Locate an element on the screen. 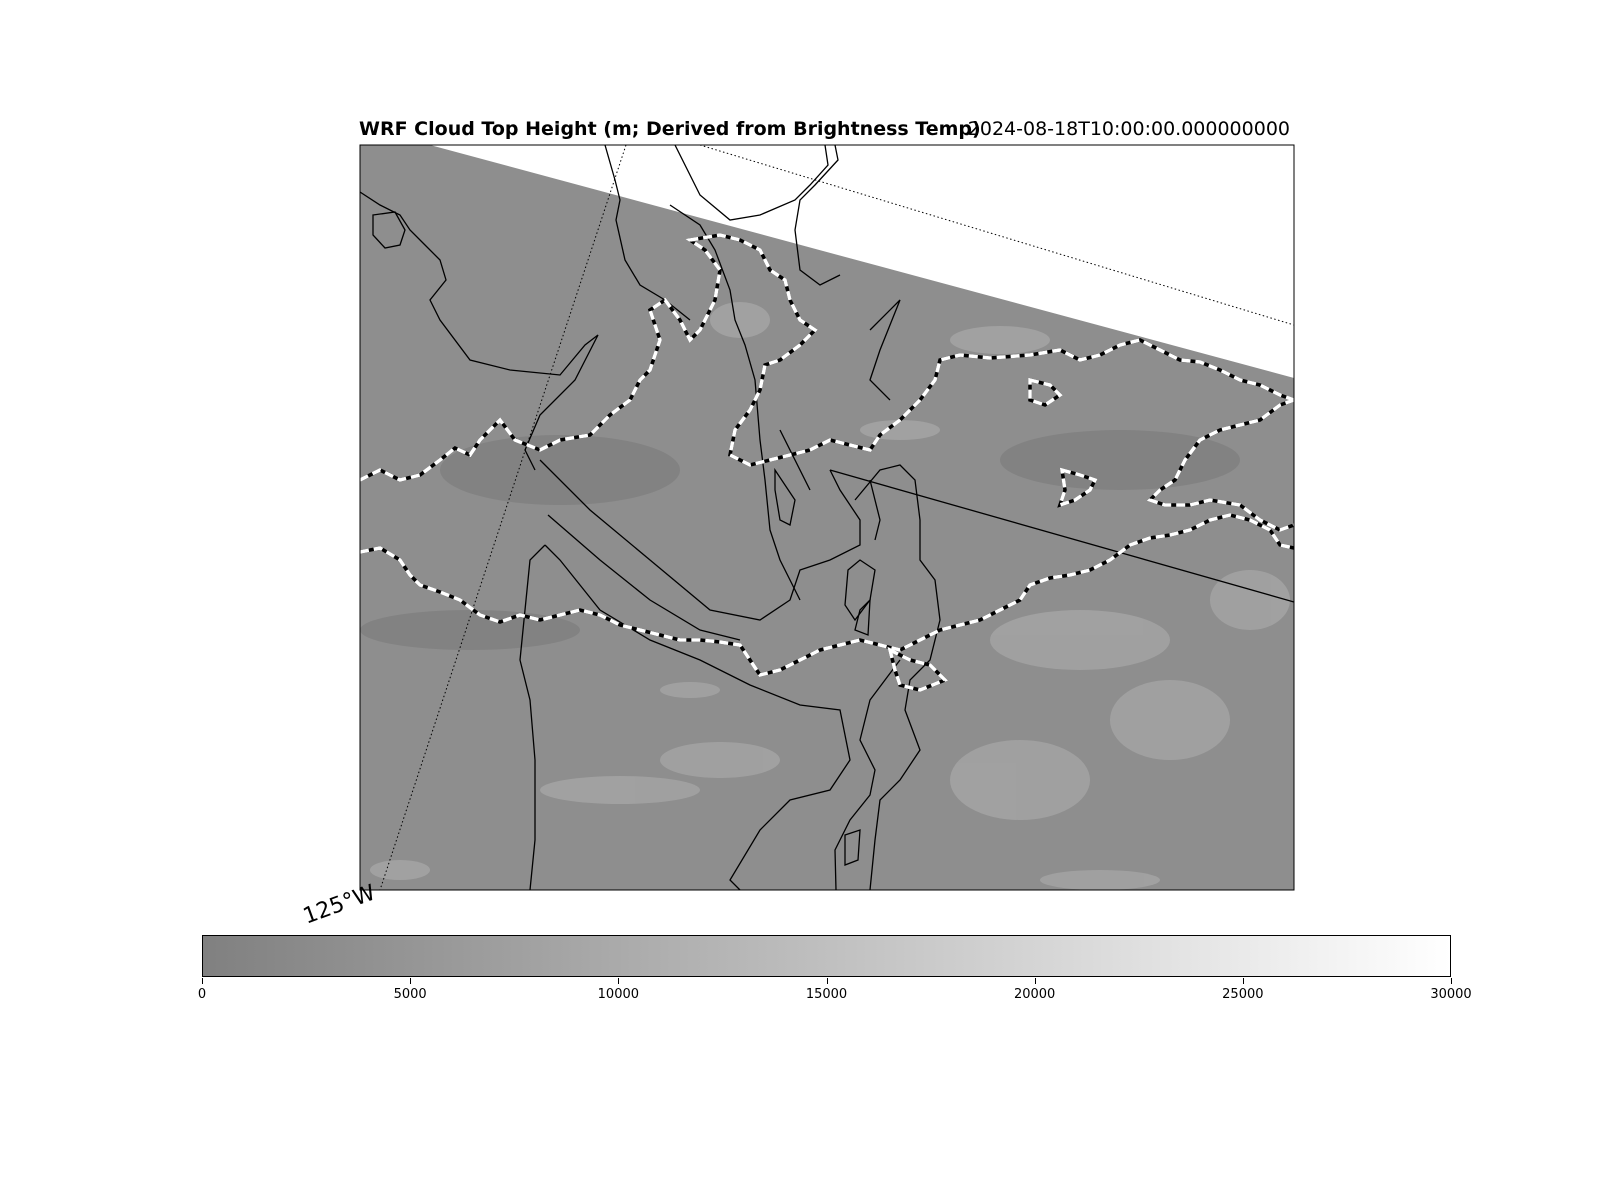 This screenshot has height=1200, width=1600. colorbar is located at coordinates (826, 956).